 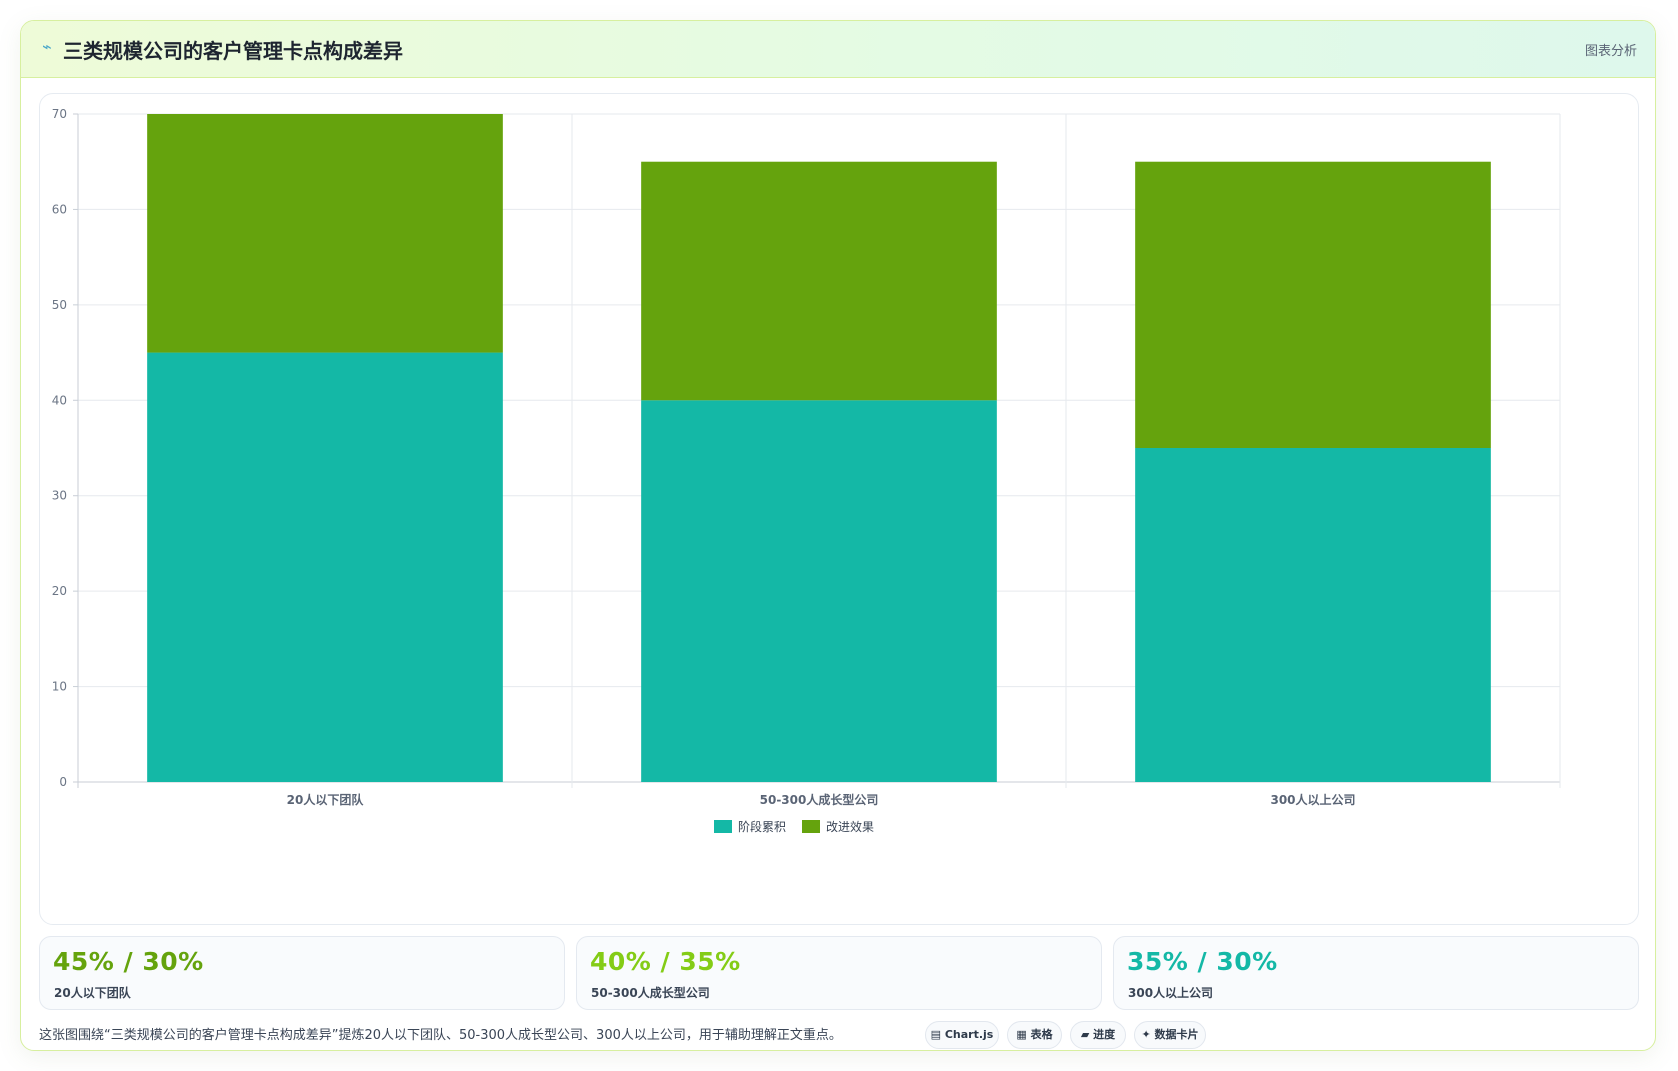 What do you see at coordinates (962, 1035) in the screenshot?
I see `chip-chartjs: ▤ Chart.js` at bounding box center [962, 1035].